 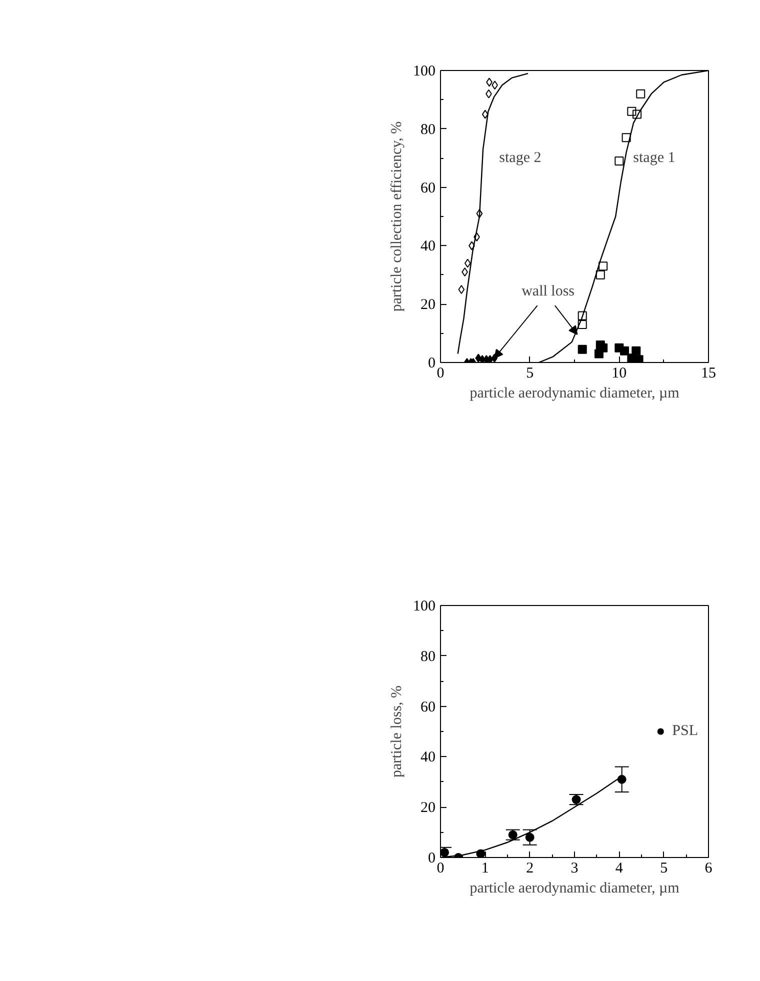 I want to click on x-tick-label: 1, so click(x=485, y=868).